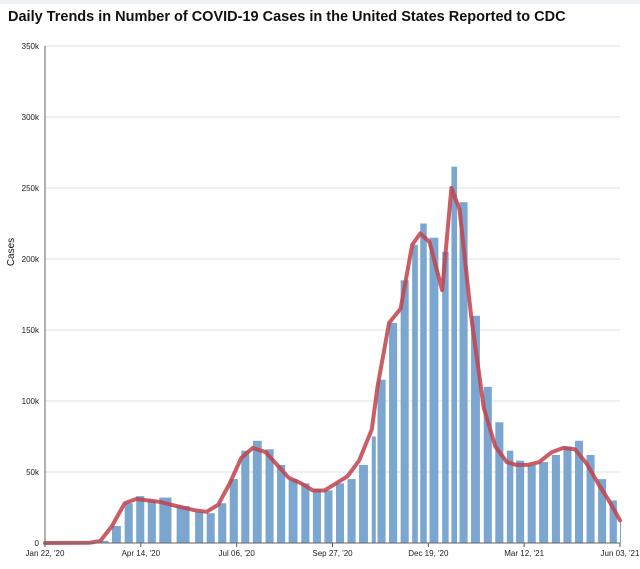  I want to click on y-tick-label: 350k, so click(31, 46).